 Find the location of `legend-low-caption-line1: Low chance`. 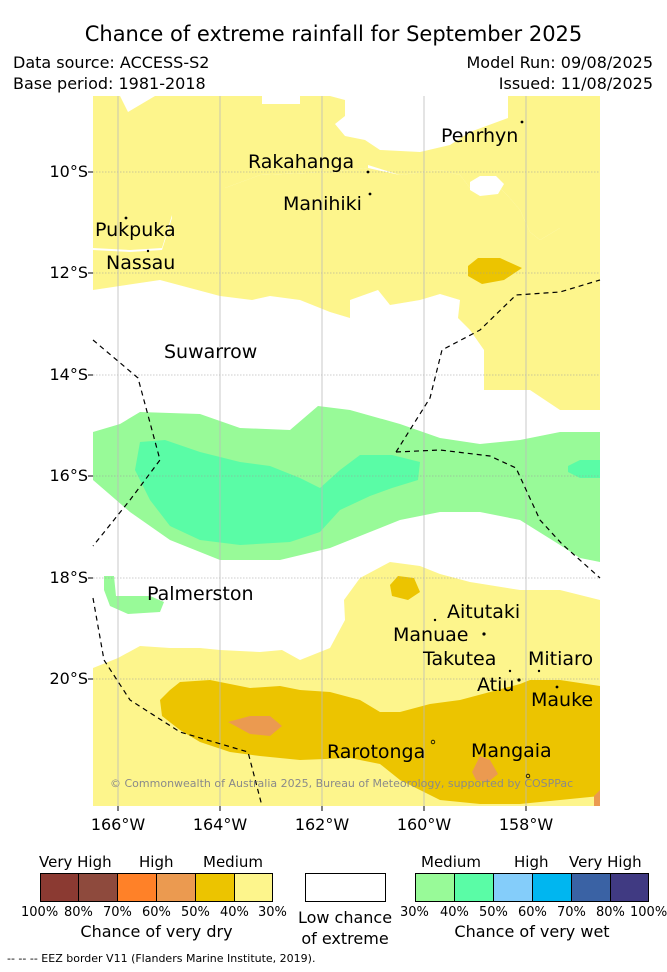

legend-low-caption-line1: Low chance is located at coordinates (345, 917).